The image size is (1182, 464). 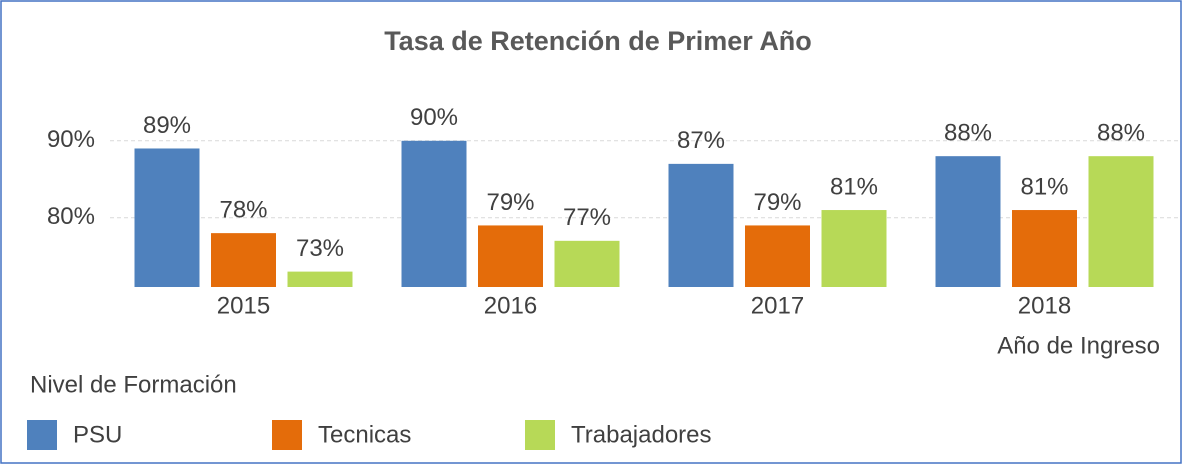 I want to click on data-label: 73%, so click(x=320, y=248).